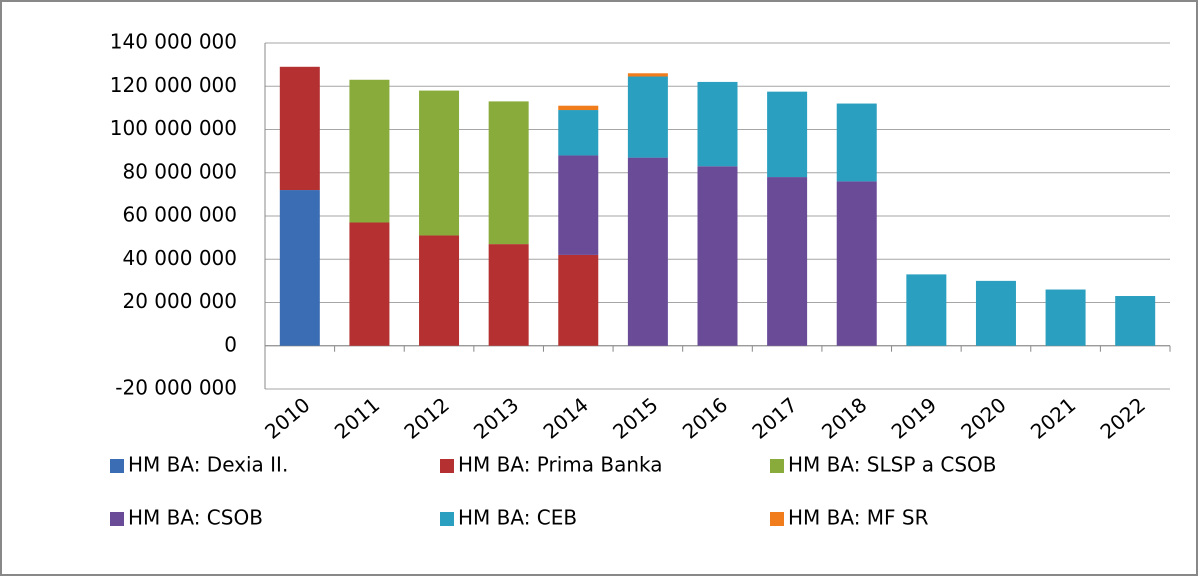 The image size is (1198, 576). Describe the element at coordinates (517, 518) in the screenshot. I see `legend-label: HM BA: CEB` at that location.